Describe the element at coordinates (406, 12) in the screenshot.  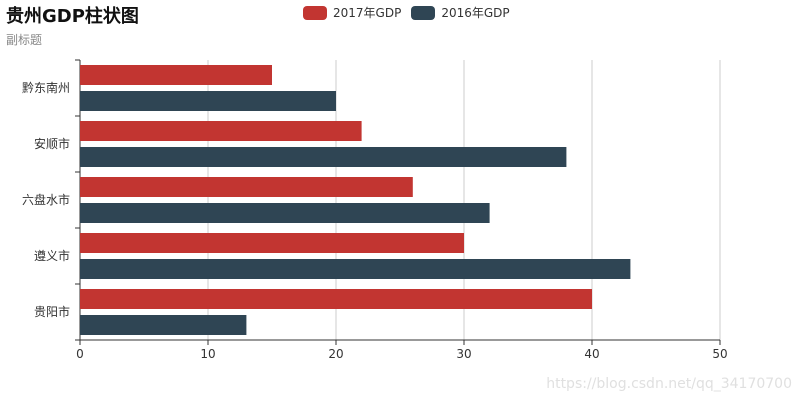
I see `chart-legend: 2017年GDP 2016年GDP` at that location.